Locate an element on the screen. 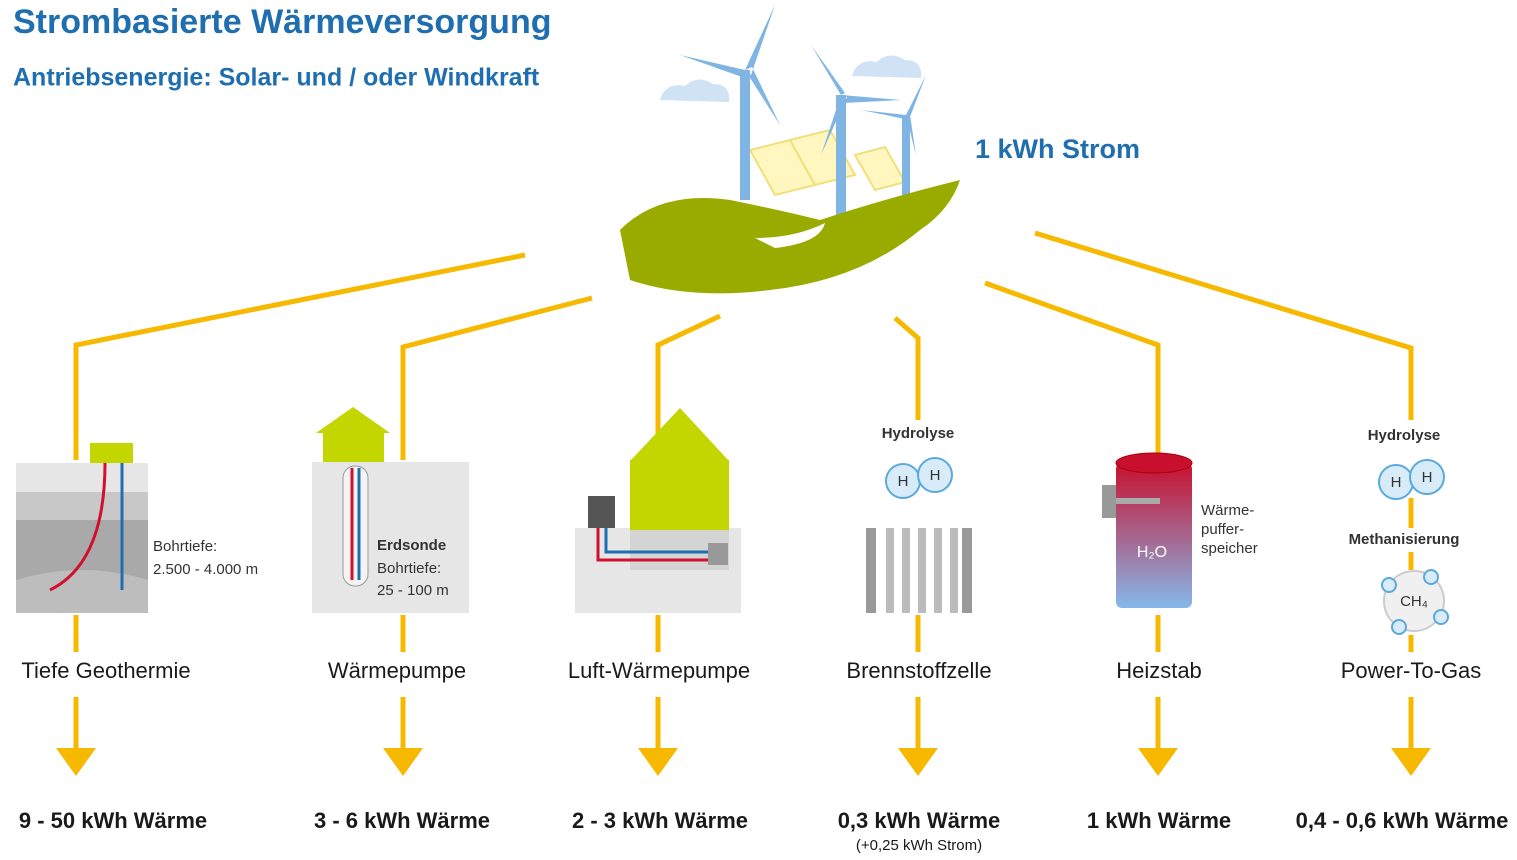 Image resolution: width=1517 pixels, height=860 pixels. label: puffer- is located at coordinates (1222, 529).